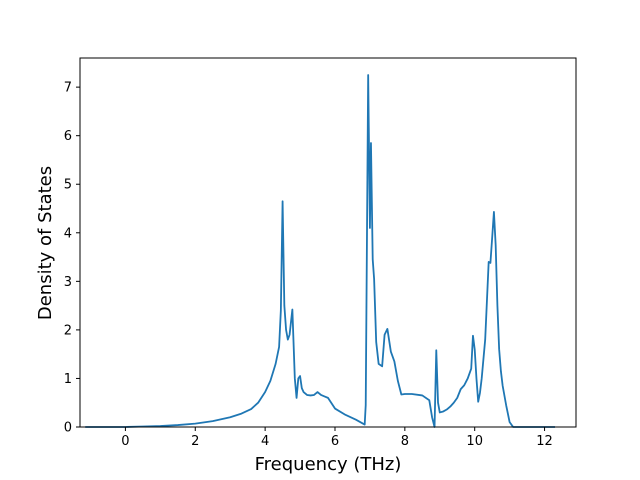 This screenshot has height=480, width=640. What do you see at coordinates (68, 233) in the screenshot?
I see `y-tick-label: 4` at bounding box center [68, 233].